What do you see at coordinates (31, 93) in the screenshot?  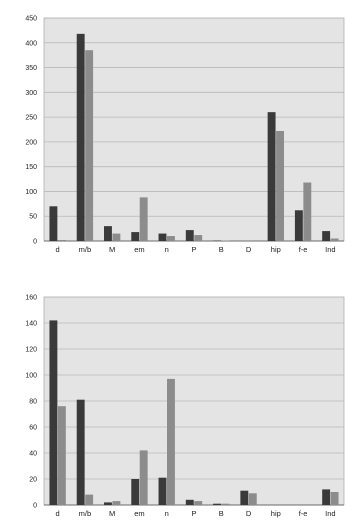 I see `y-tick-label: 300` at bounding box center [31, 93].